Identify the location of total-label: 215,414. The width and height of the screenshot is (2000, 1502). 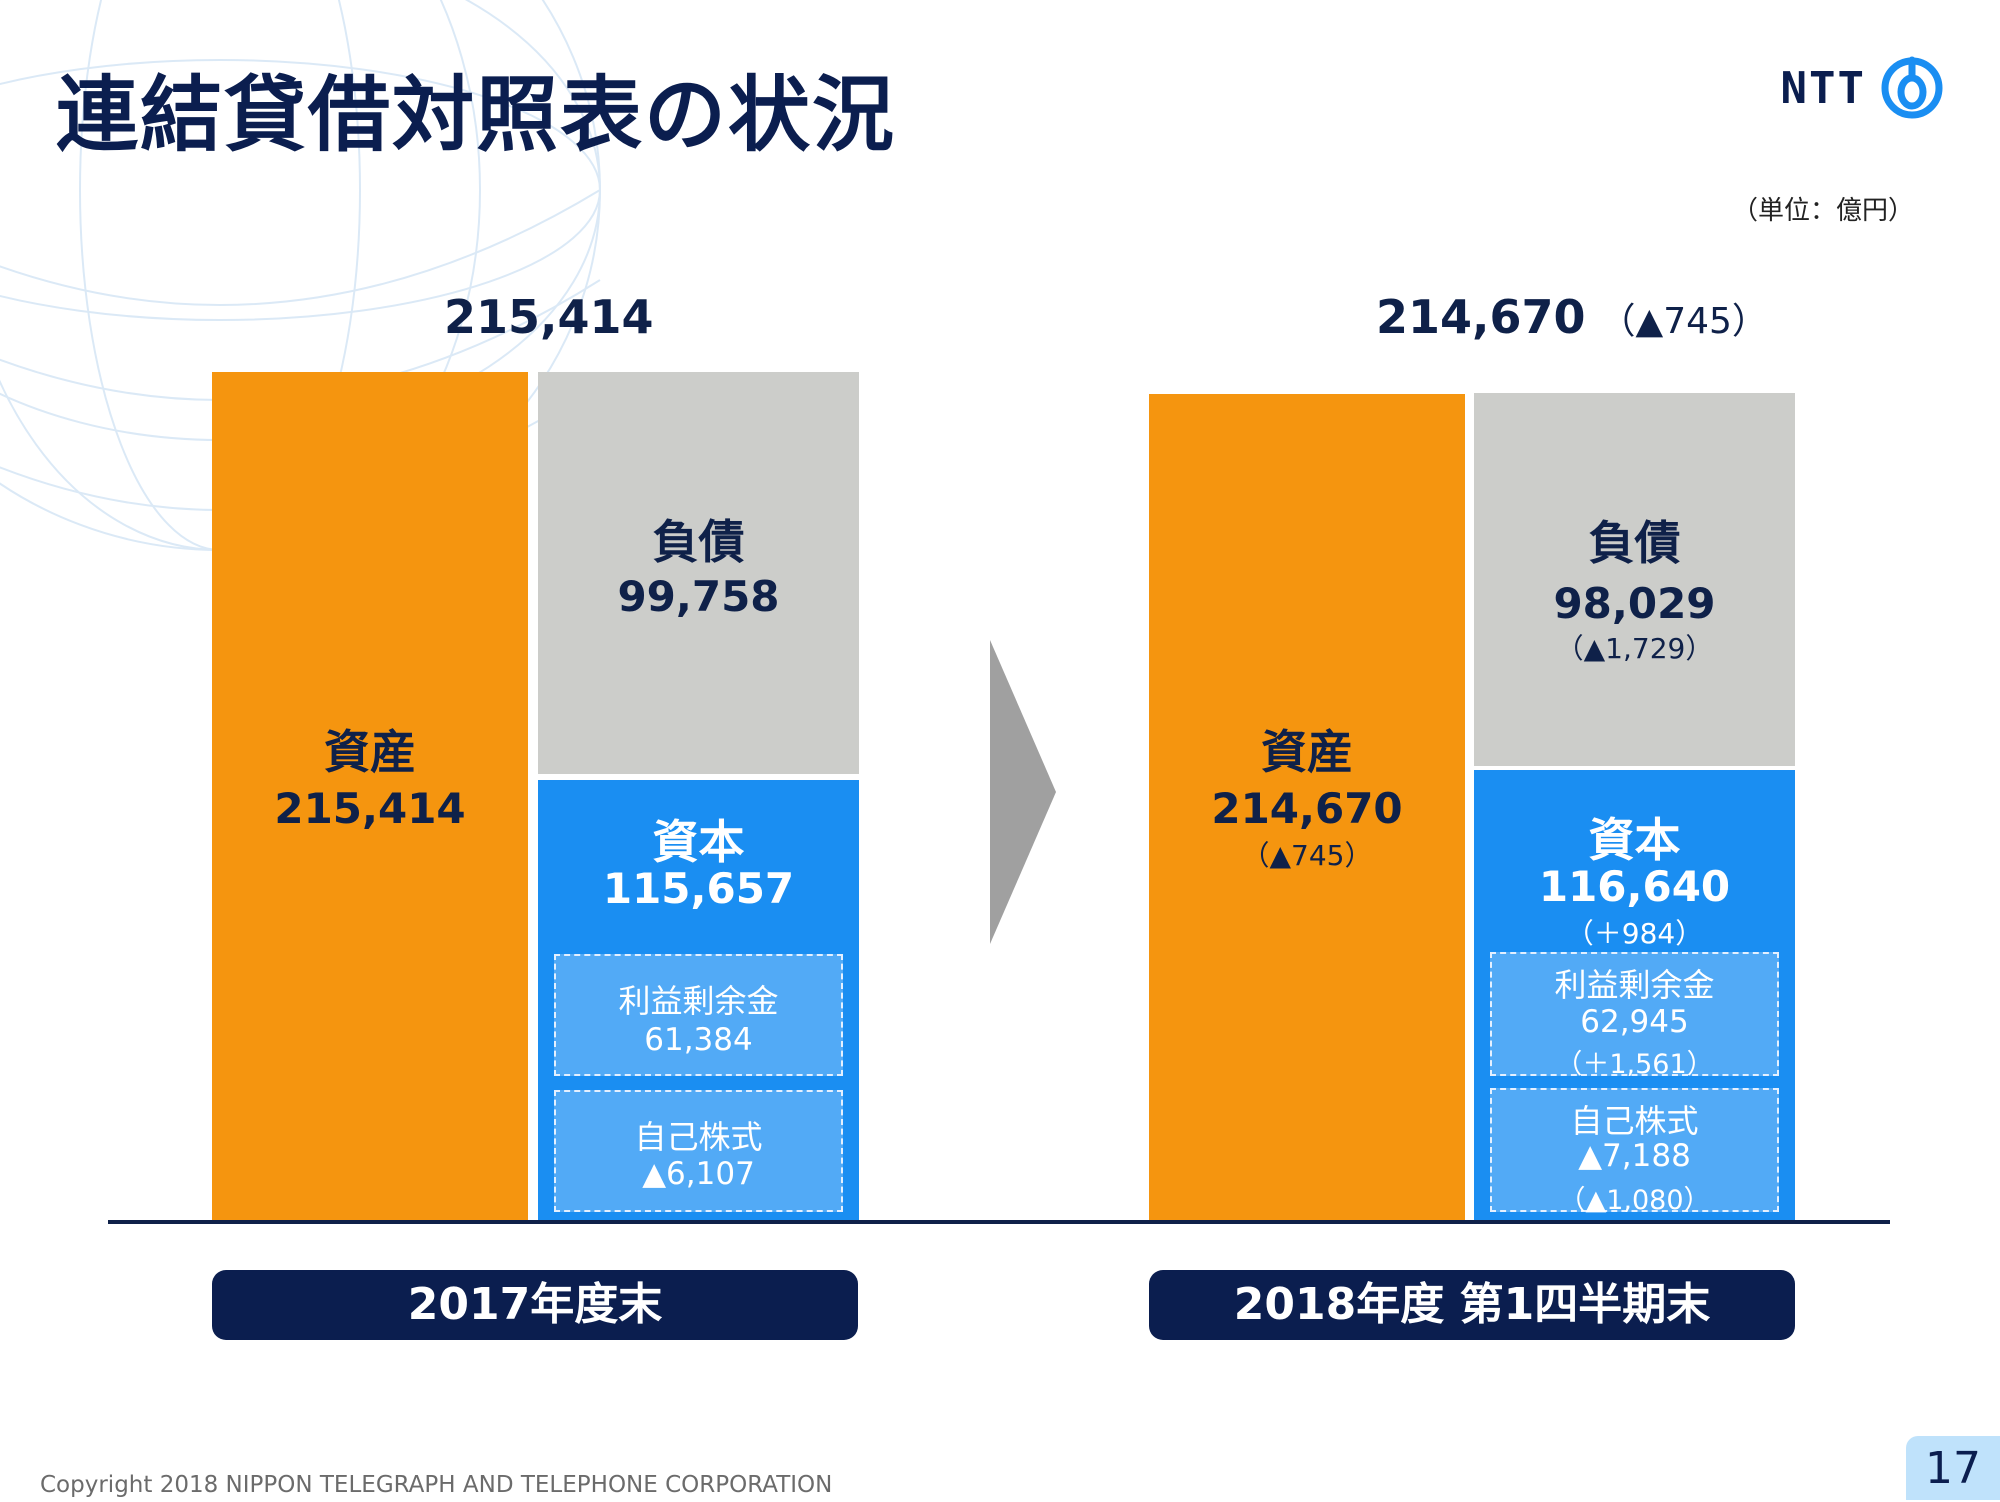
(556, 317).